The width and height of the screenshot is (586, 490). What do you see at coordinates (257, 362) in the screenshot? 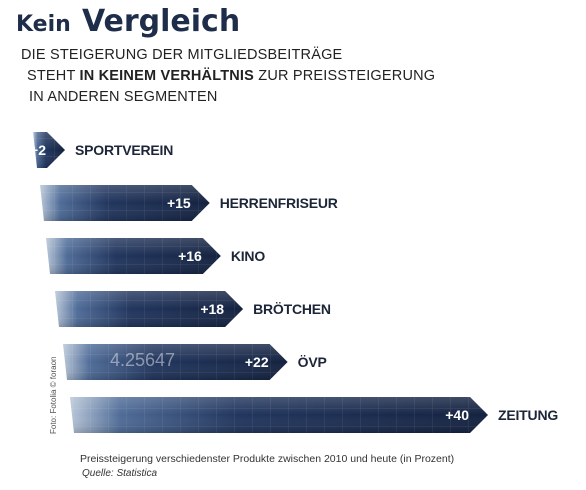
I see `bar-value-label: +22` at bounding box center [257, 362].